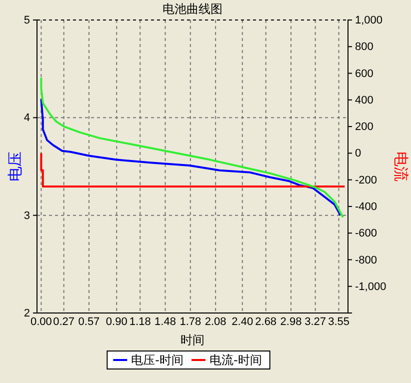 This screenshot has height=383, width=411. Describe the element at coordinates (89, 322) in the screenshot. I see `x-tick-label: 0.57` at that location.